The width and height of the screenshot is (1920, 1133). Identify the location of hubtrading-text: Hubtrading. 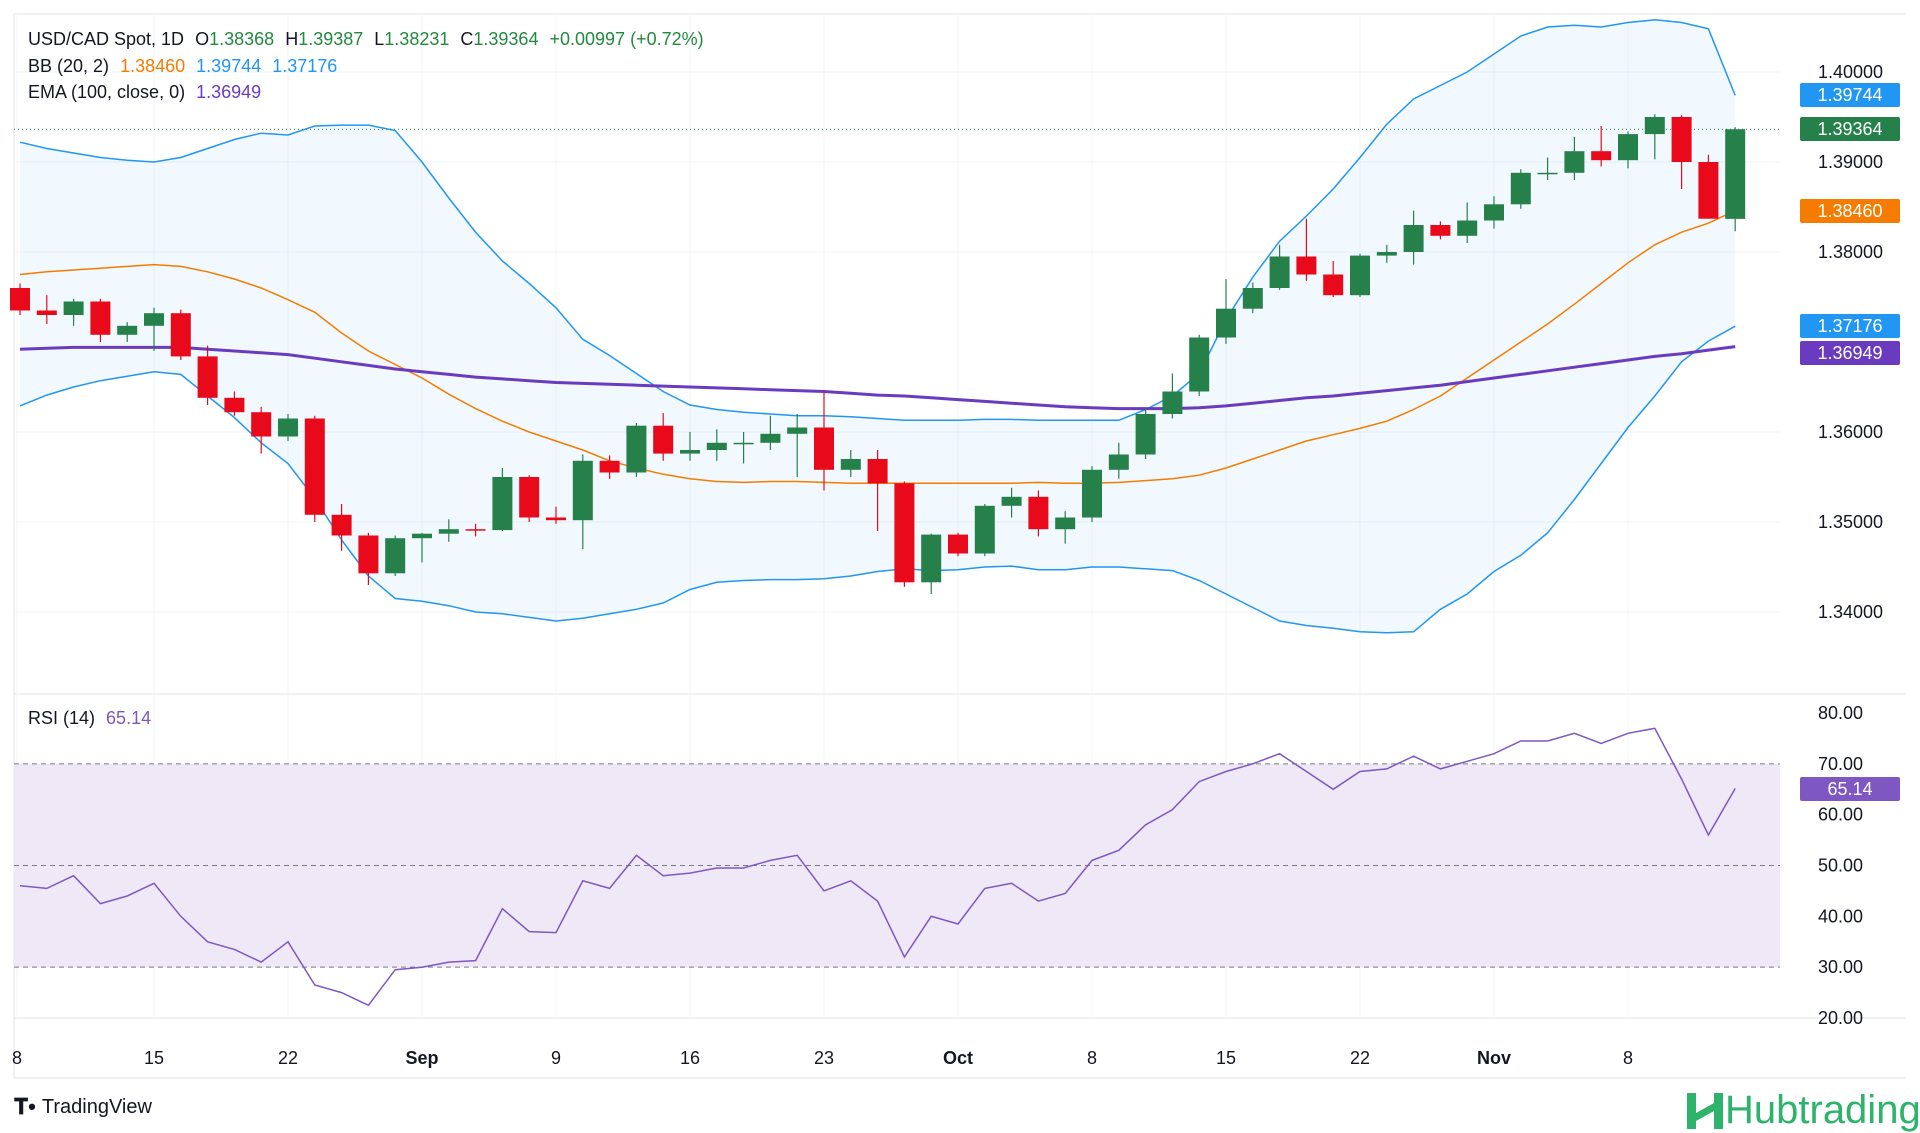
(1822, 1110).